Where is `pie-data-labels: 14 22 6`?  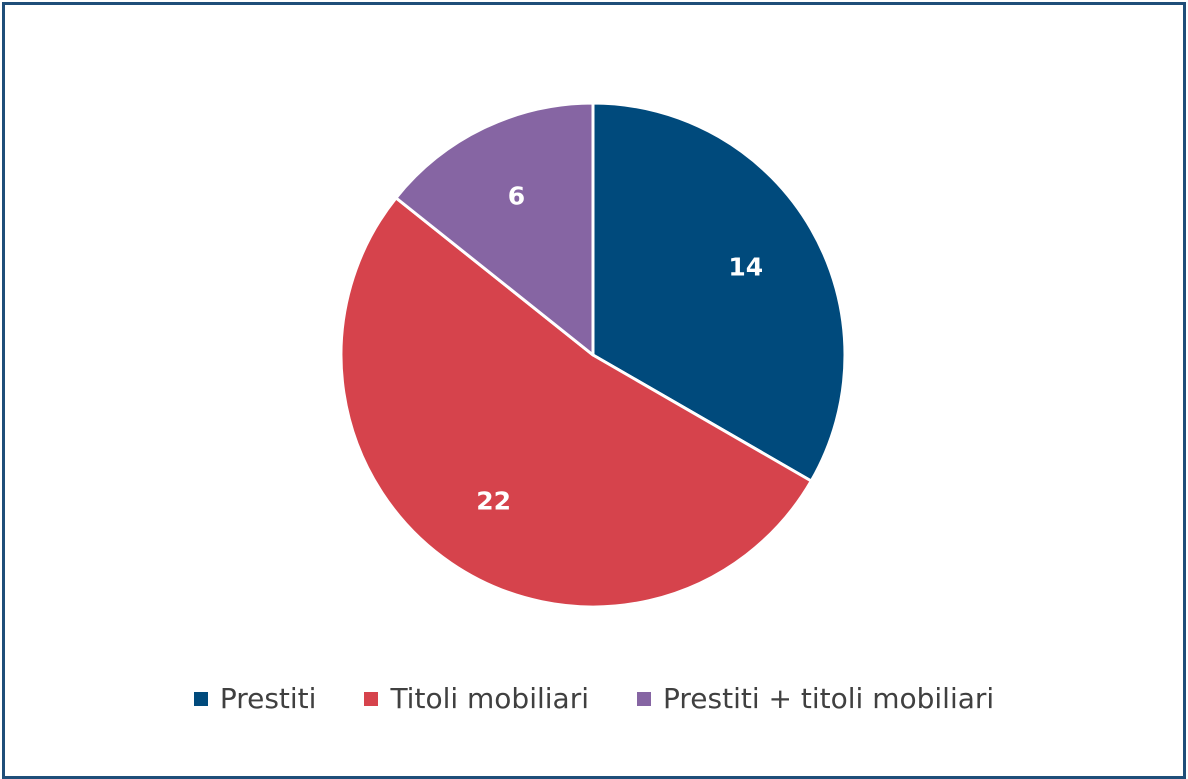 pie-data-labels: 14 22 6 is located at coordinates (619, 349).